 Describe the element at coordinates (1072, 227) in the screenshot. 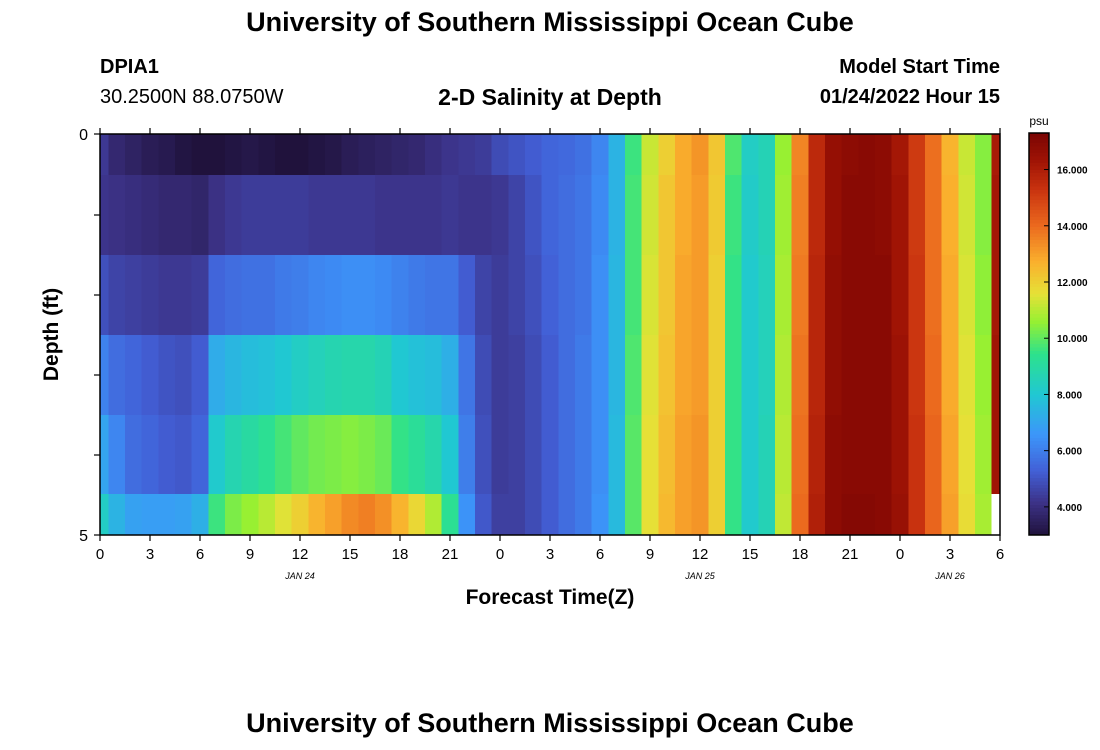

I see `colorbar-tick-label: 14.000` at that location.